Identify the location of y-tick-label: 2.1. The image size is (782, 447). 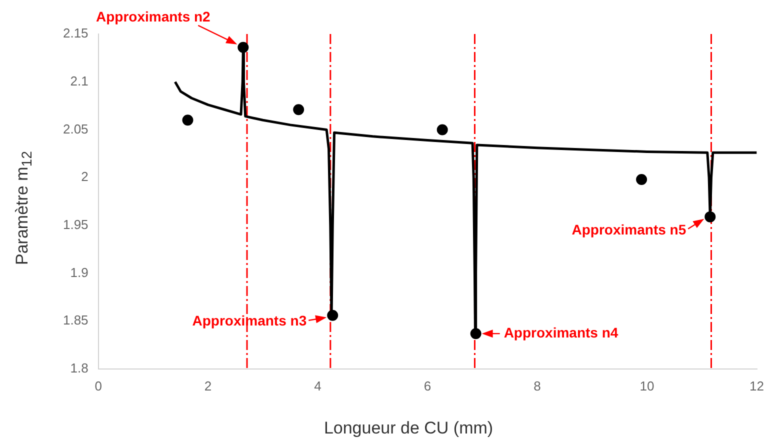
(79, 80).